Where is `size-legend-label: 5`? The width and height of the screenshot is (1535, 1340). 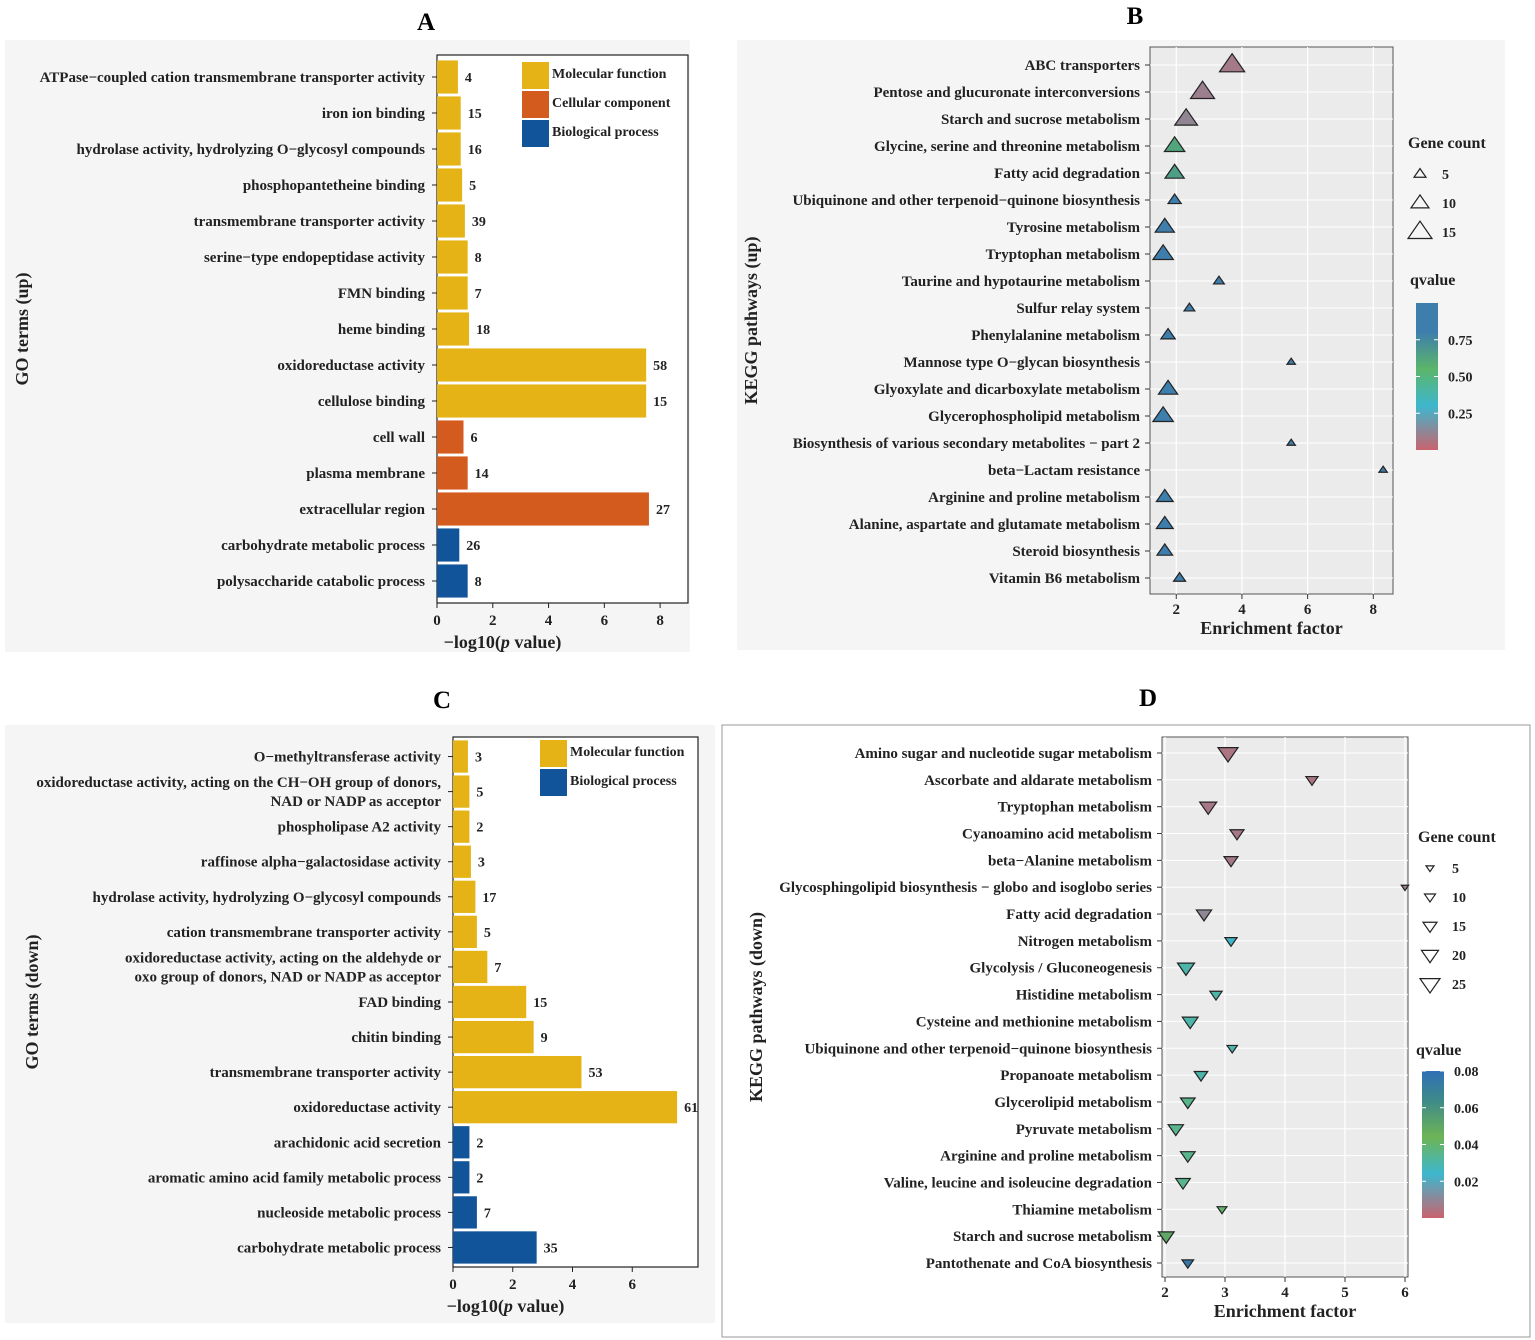 size-legend-label: 5 is located at coordinates (1445, 175).